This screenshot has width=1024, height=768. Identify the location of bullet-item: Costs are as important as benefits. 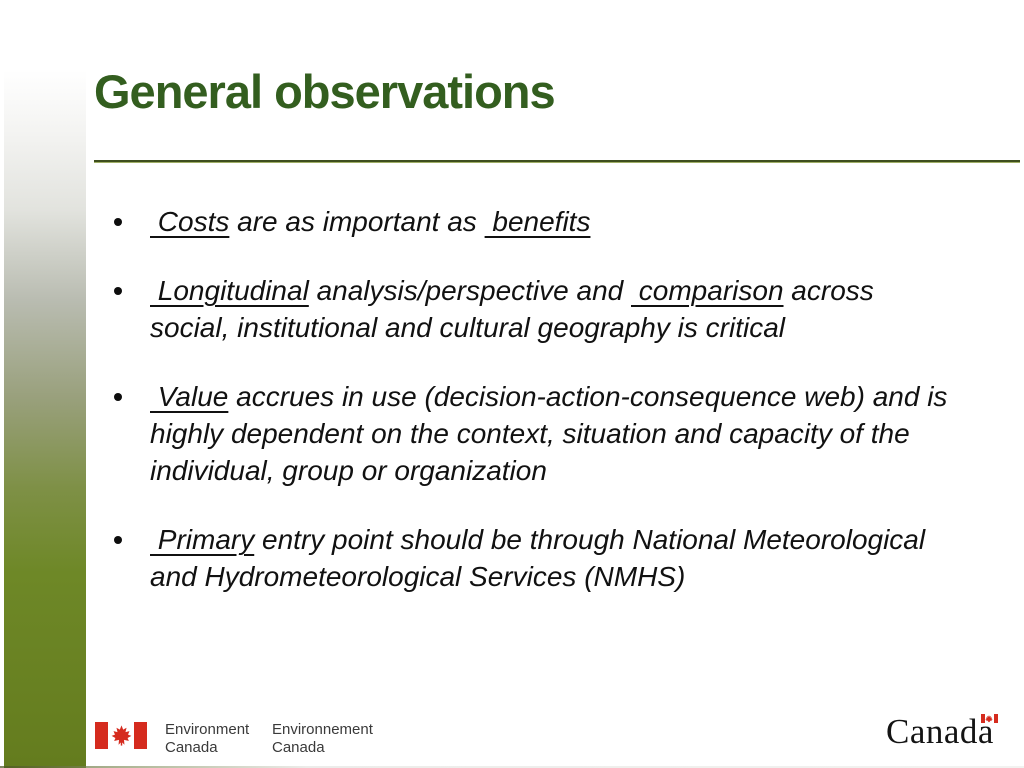
(550, 221).